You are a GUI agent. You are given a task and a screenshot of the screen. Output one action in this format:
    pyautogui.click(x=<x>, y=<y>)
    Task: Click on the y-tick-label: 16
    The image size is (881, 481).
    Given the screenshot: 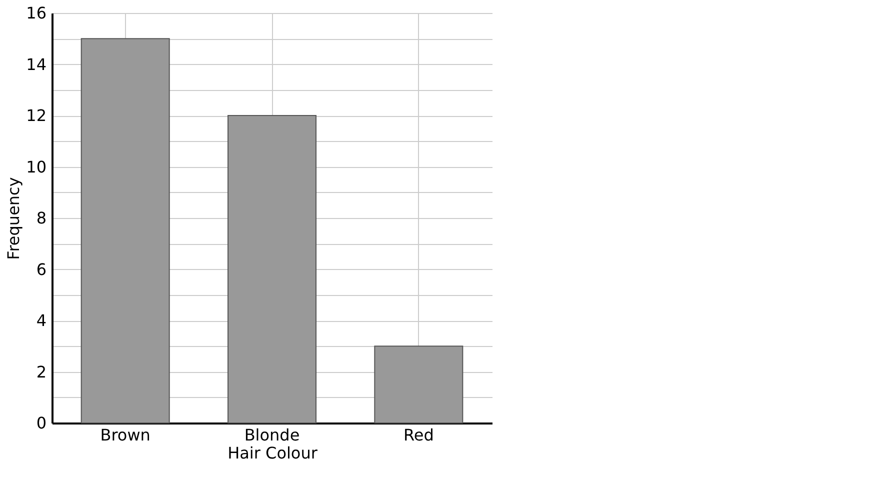 What is the action you would take?
    pyautogui.click(x=36, y=13)
    